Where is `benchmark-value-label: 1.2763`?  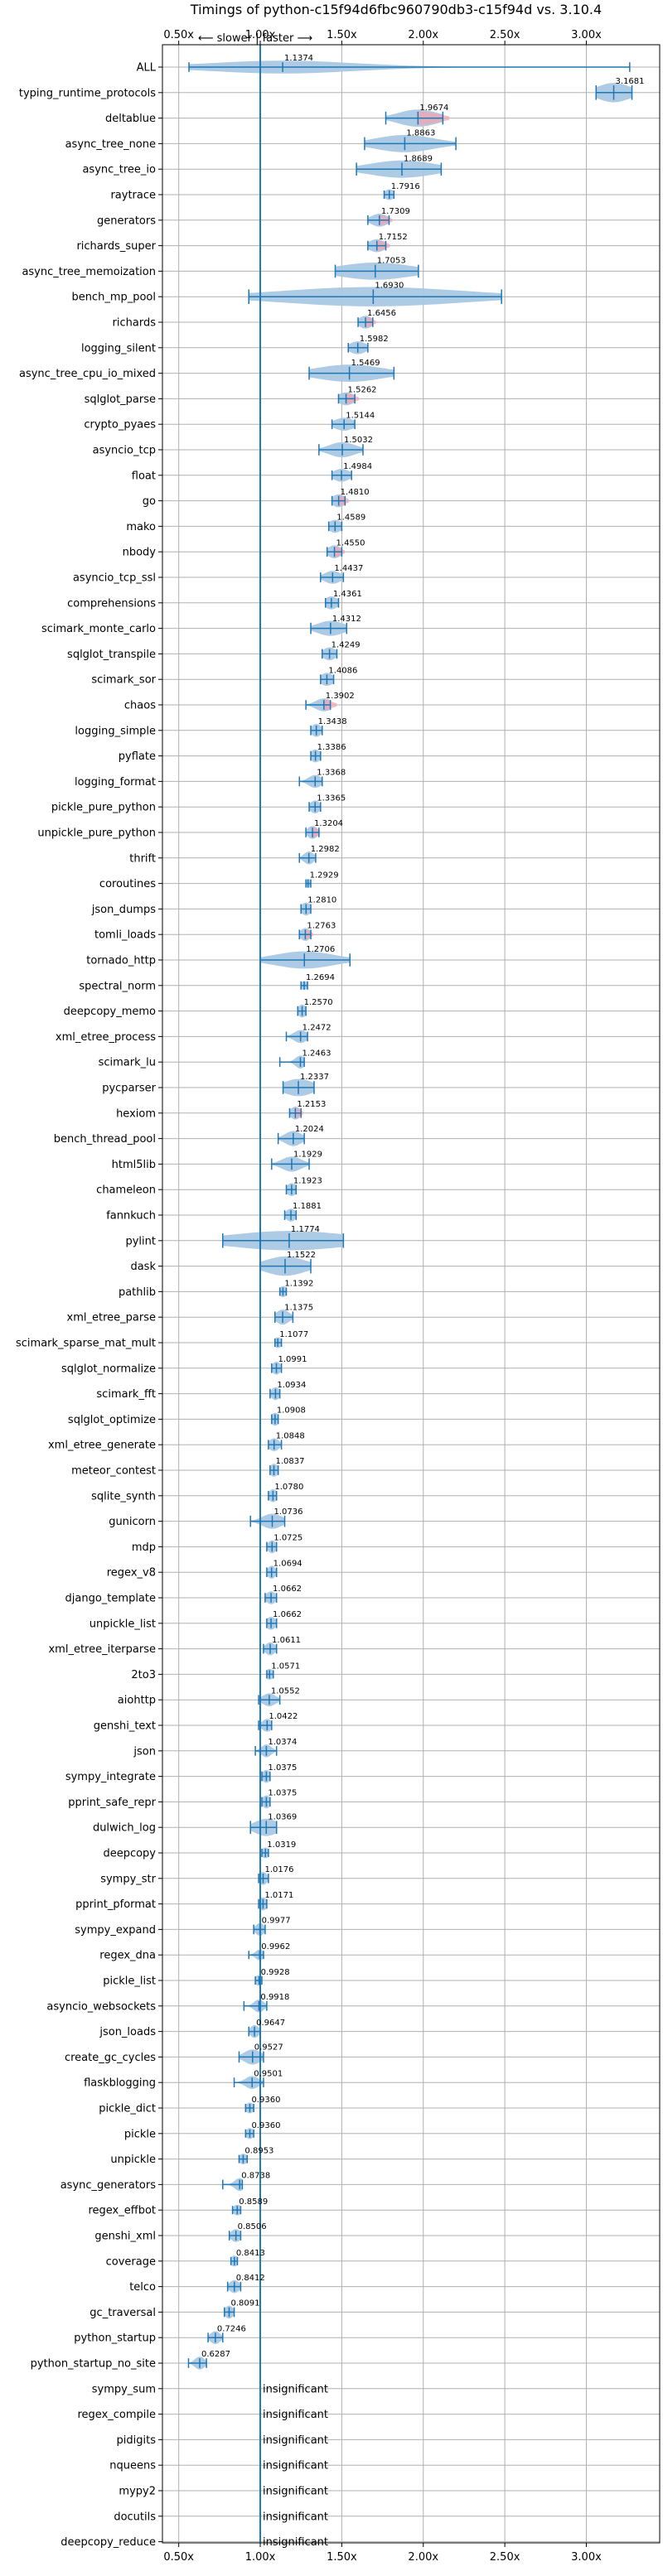 benchmark-value-label: 1.2763 is located at coordinates (321, 926).